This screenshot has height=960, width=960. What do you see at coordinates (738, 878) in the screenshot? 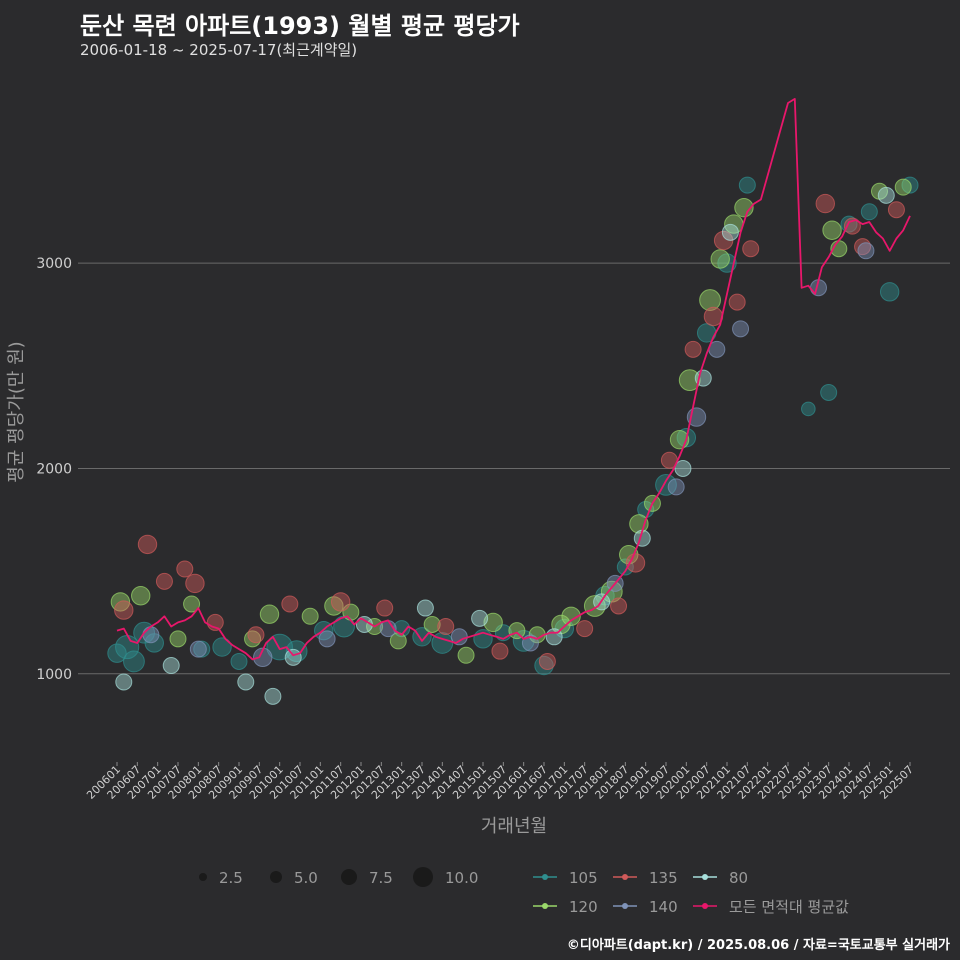
I see `legend-label-80: 80` at bounding box center [738, 878].